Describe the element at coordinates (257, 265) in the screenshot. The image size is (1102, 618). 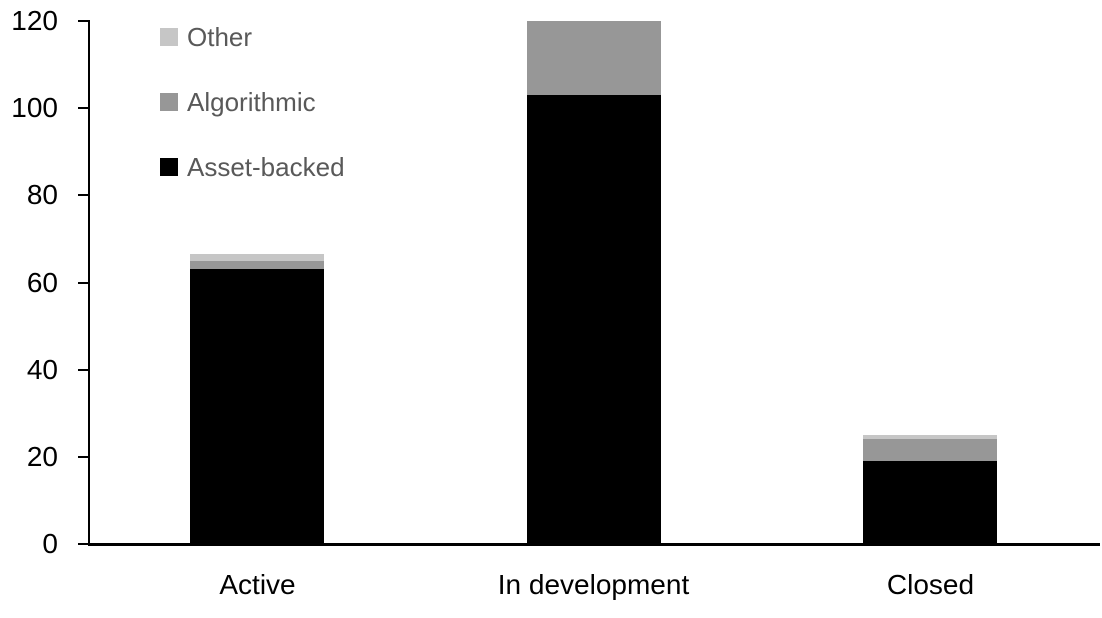
I see `bar-segment-algorithmic-active` at that location.